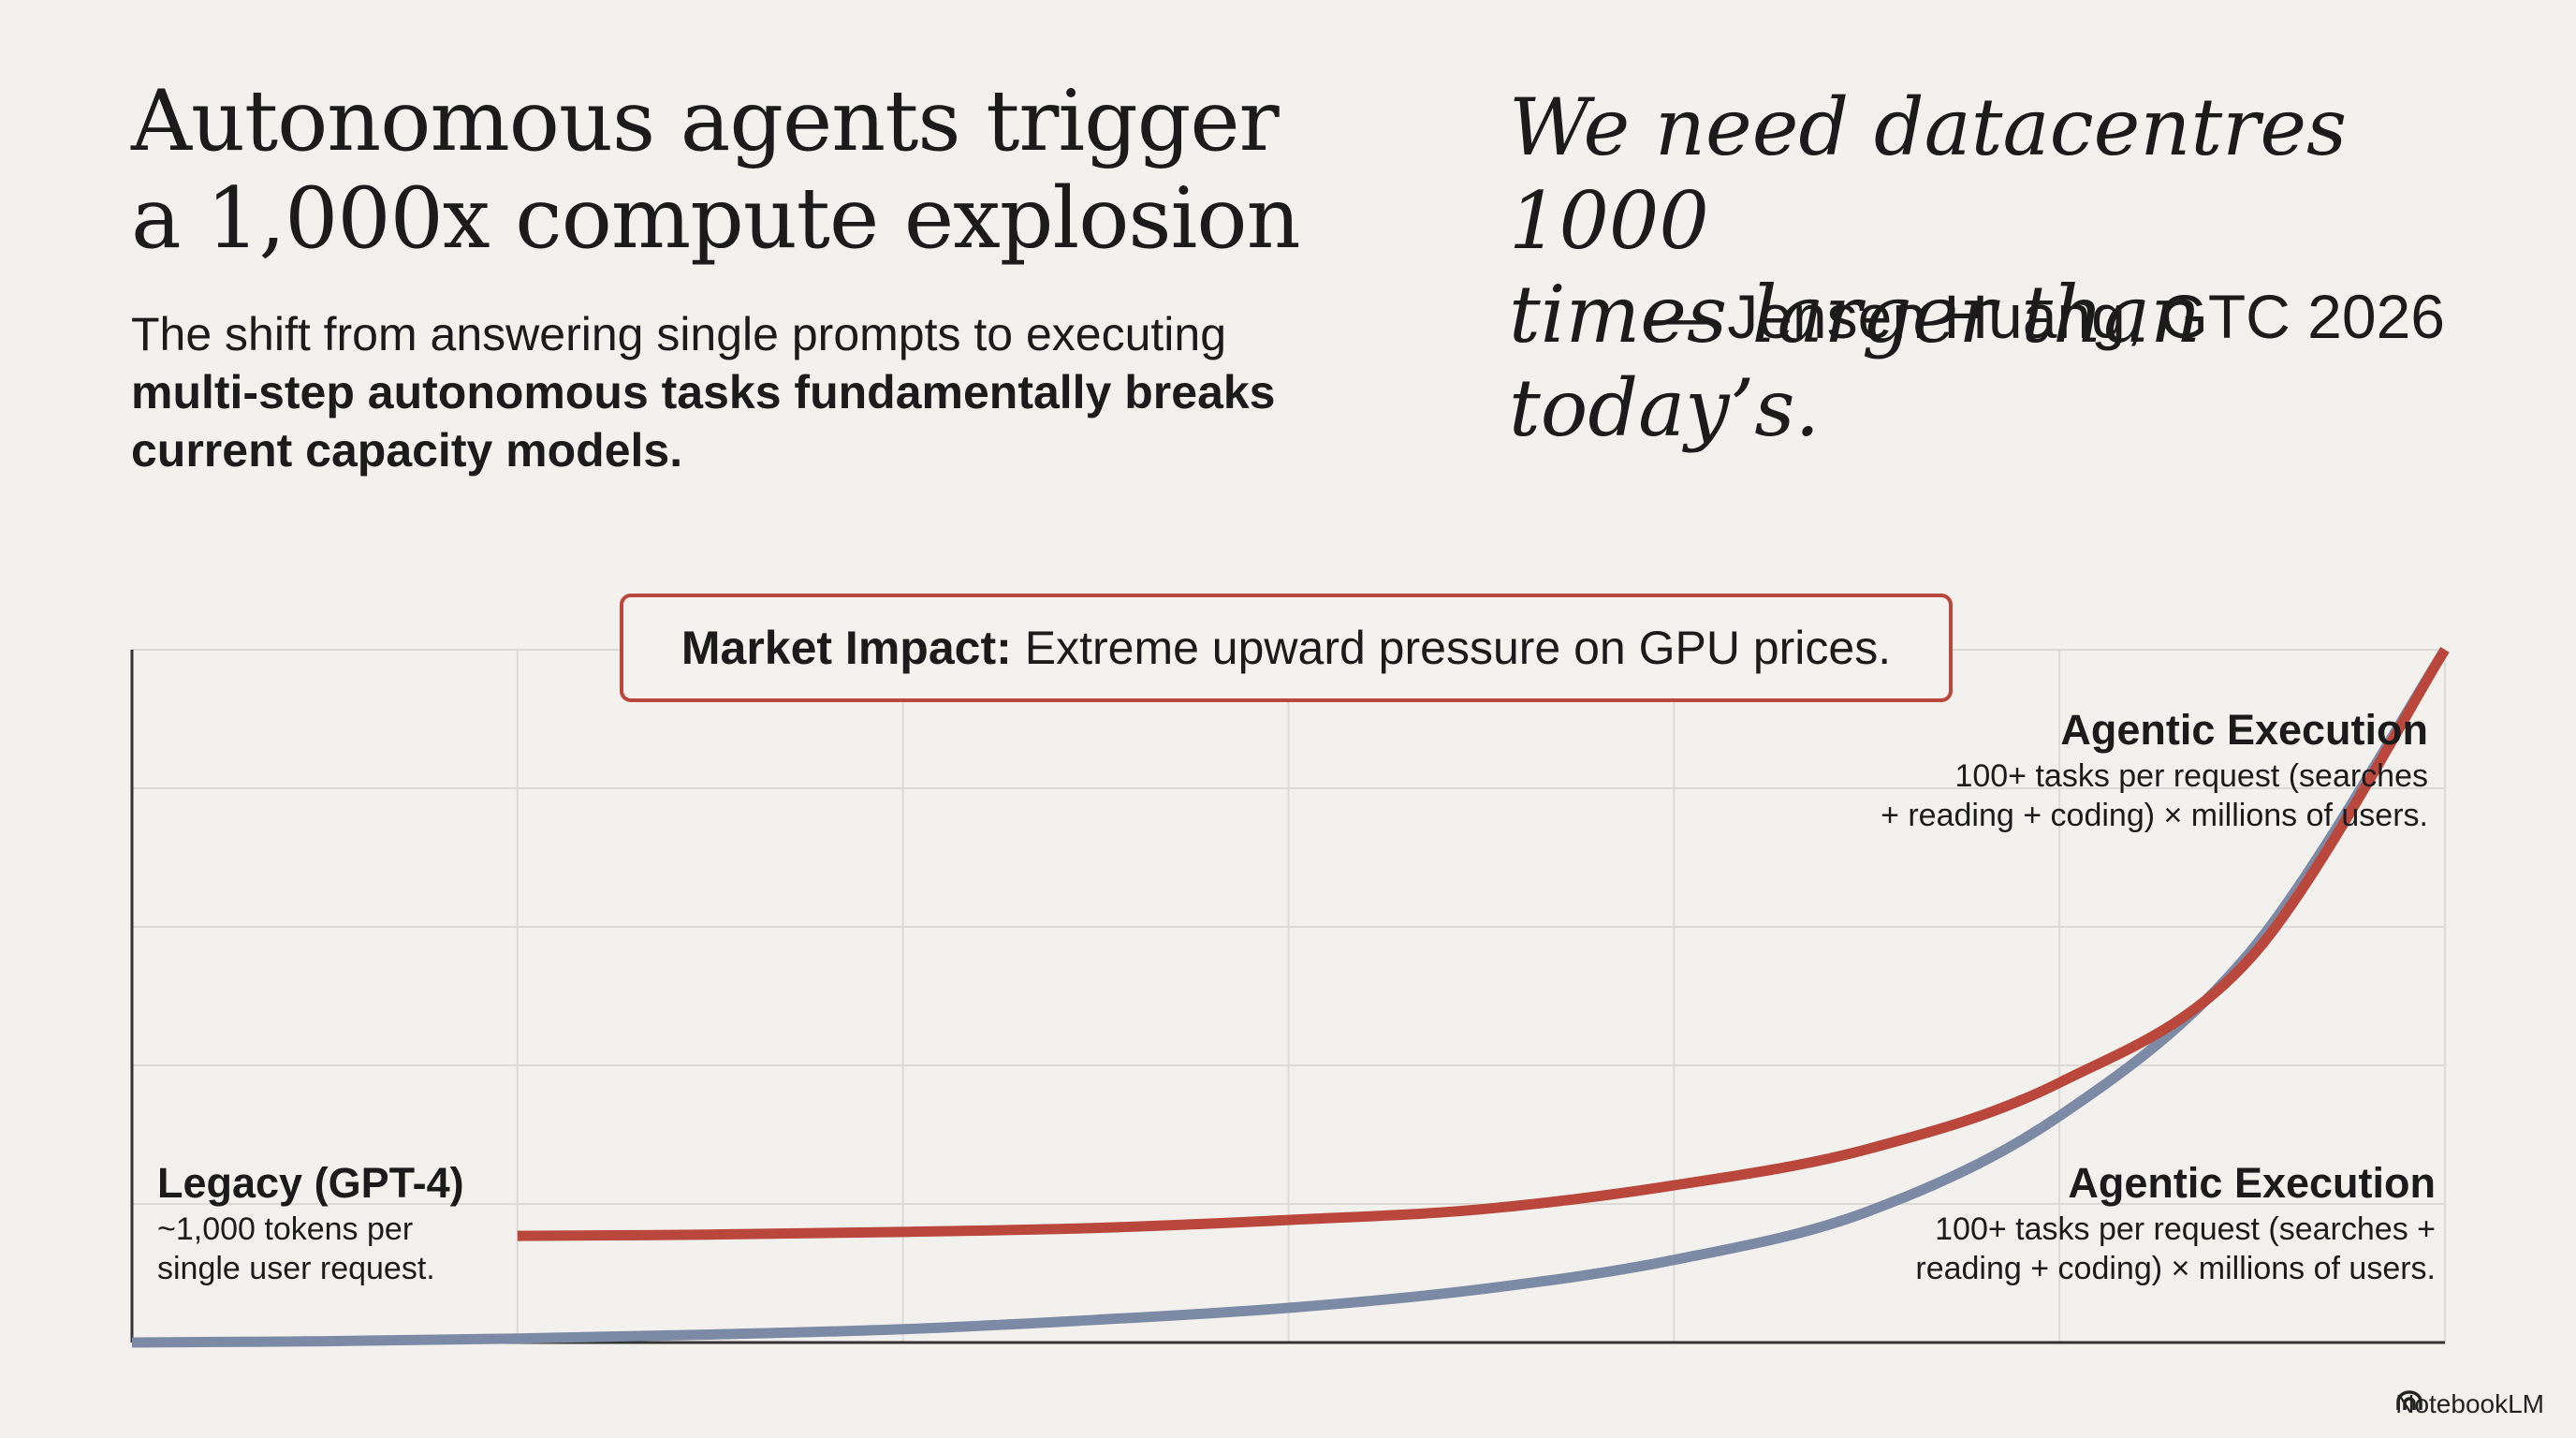 This screenshot has height=1438, width=2576. I want to click on brand-watermark: NotebookLM, so click(2469, 1404).